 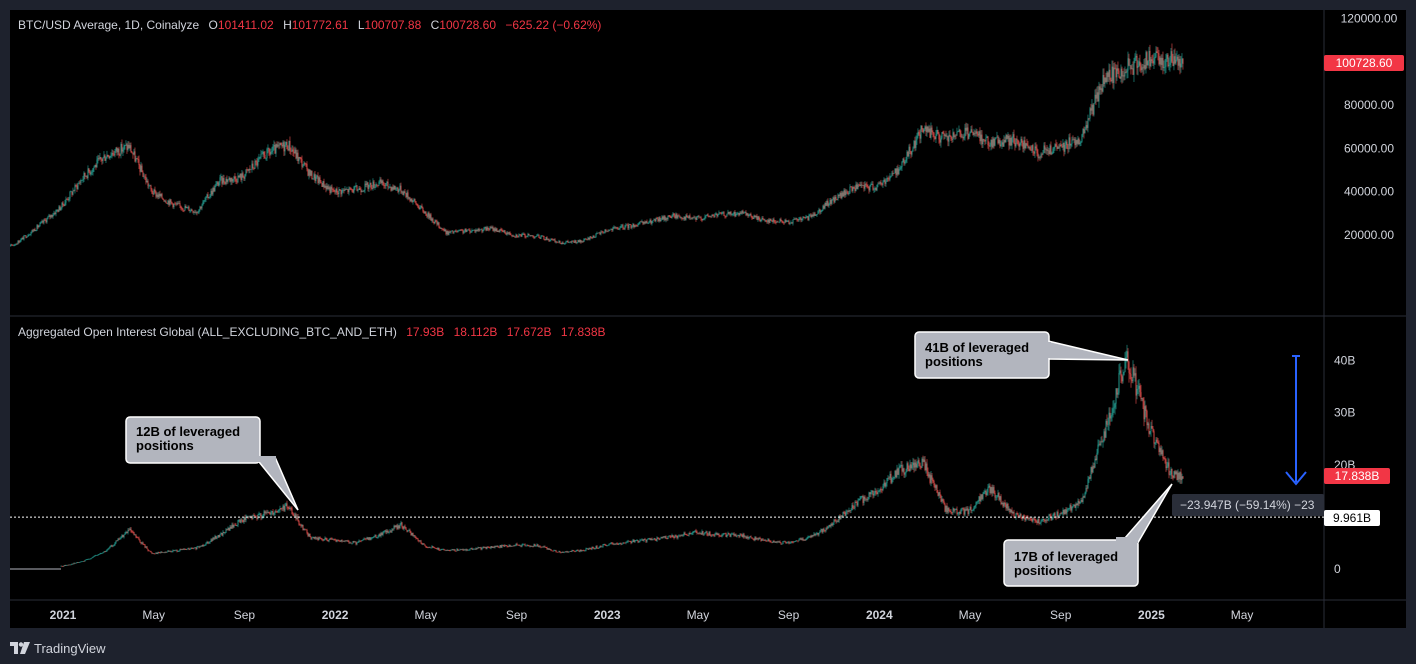 I want to click on btc-ytick-4: 40000.00, so click(x=1369, y=192).